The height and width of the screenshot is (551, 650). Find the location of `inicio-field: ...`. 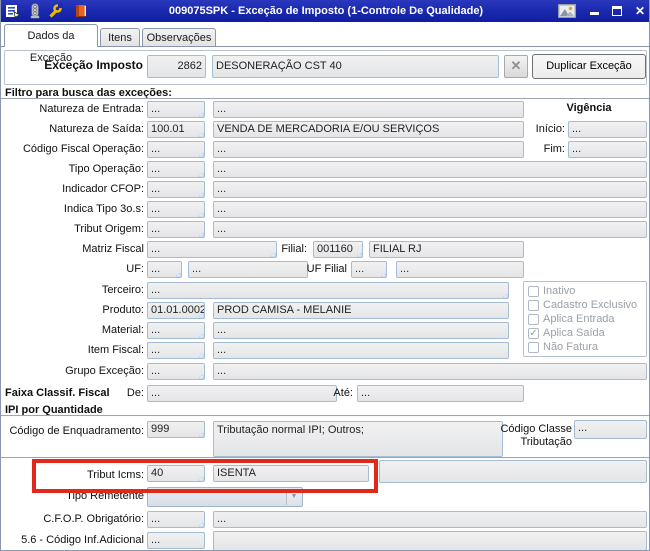

inicio-field: ... is located at coordinates (607, 129).